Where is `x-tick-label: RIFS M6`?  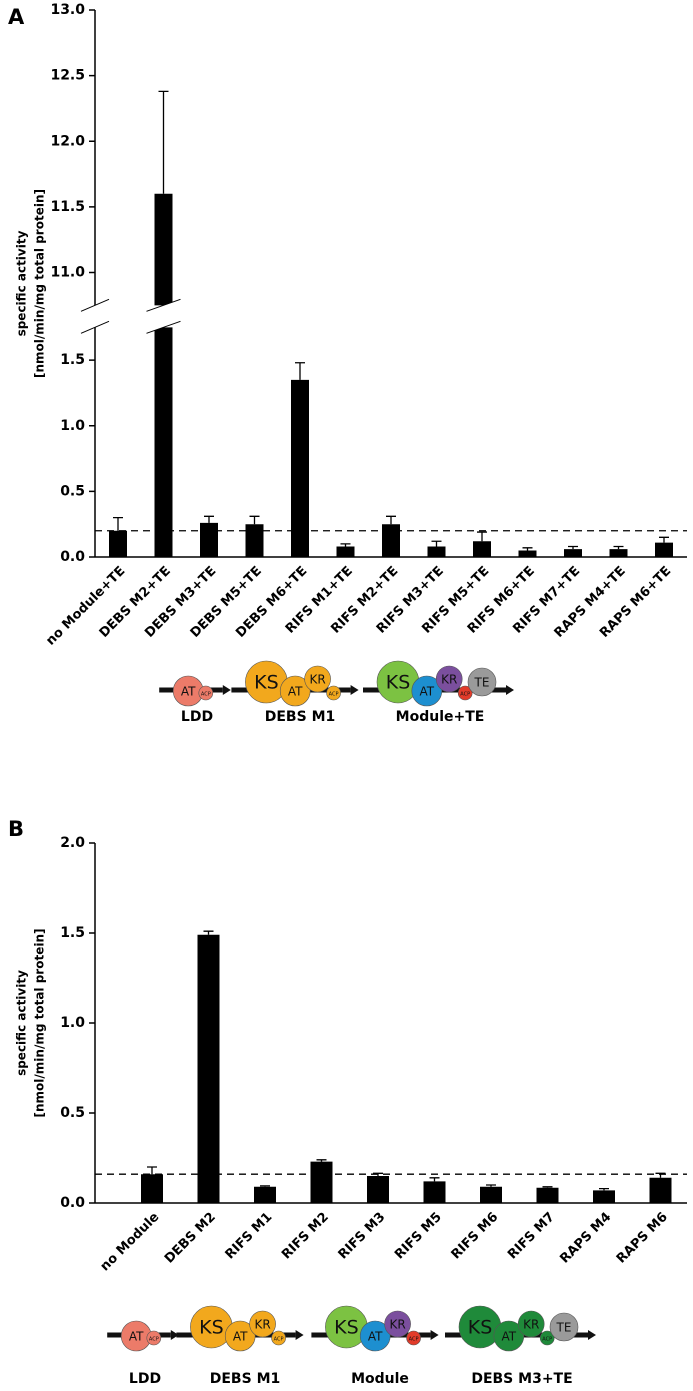 x-tick-label: RIFS M6 is located at coordinates (475, 1236).